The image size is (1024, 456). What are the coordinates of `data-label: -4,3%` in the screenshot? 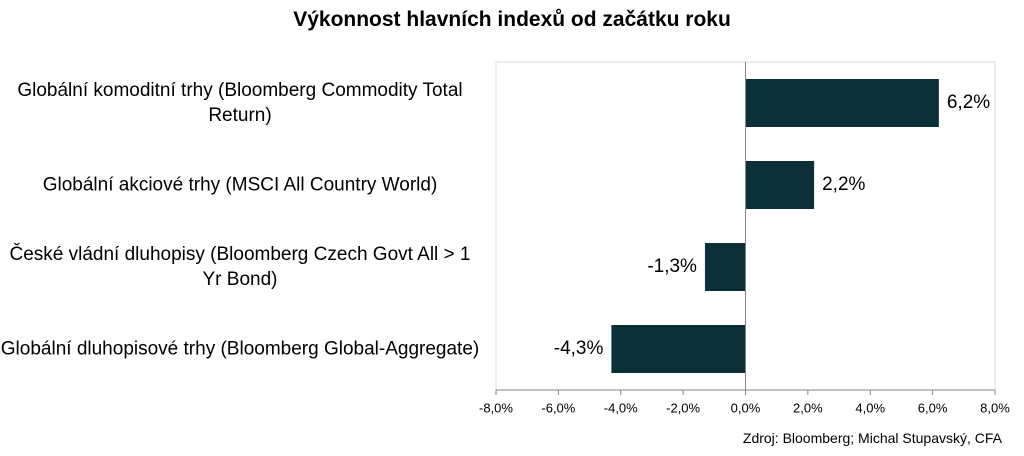 It's located at (579, 348).